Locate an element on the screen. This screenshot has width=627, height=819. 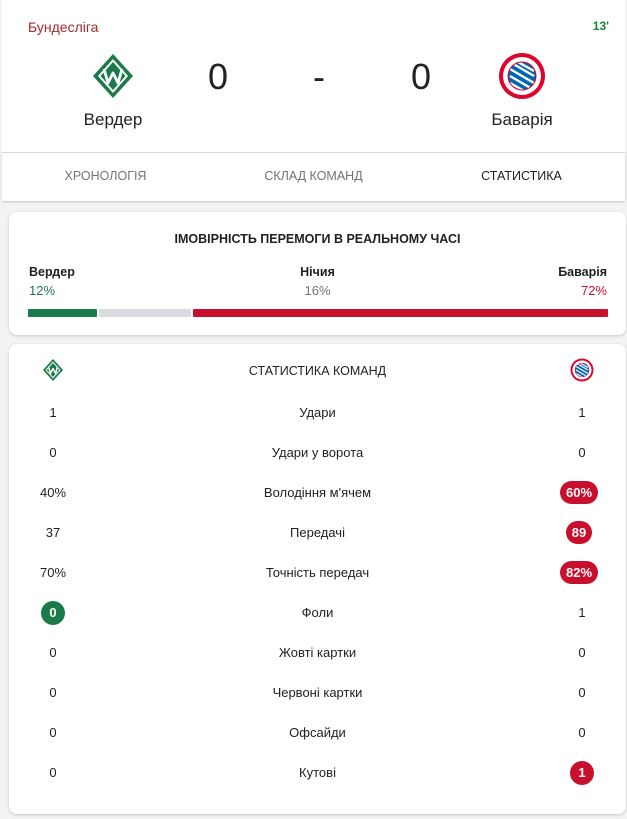
stat-row: 70% Точність передач 82% is located at coordinates (317, 575).